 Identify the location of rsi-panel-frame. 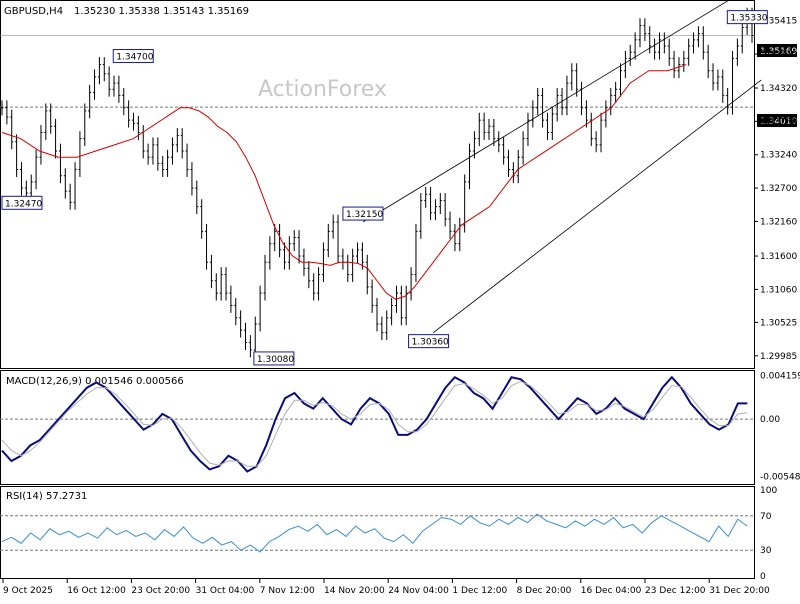
(377, 532).